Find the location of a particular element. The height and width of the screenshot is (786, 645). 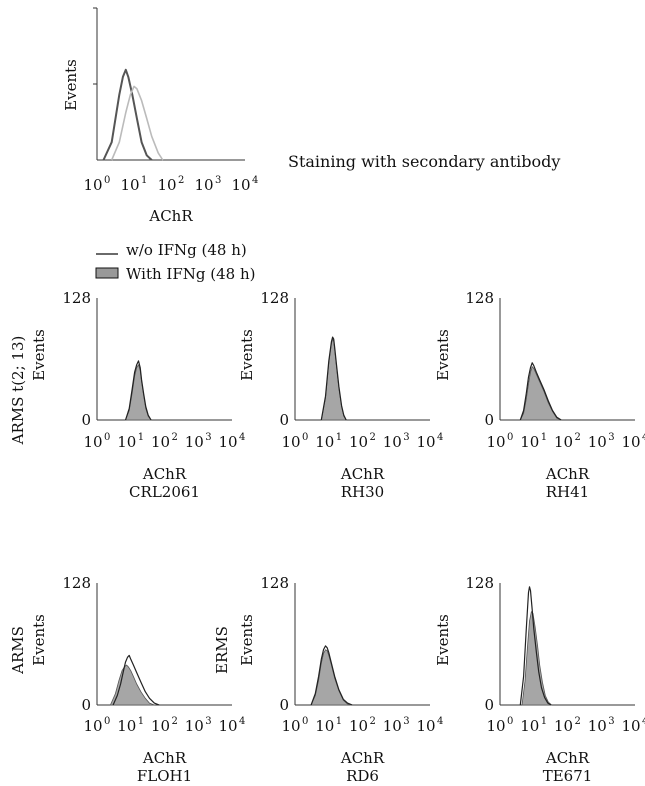

sample-label: RH30 is located at coordinates (362, 492).